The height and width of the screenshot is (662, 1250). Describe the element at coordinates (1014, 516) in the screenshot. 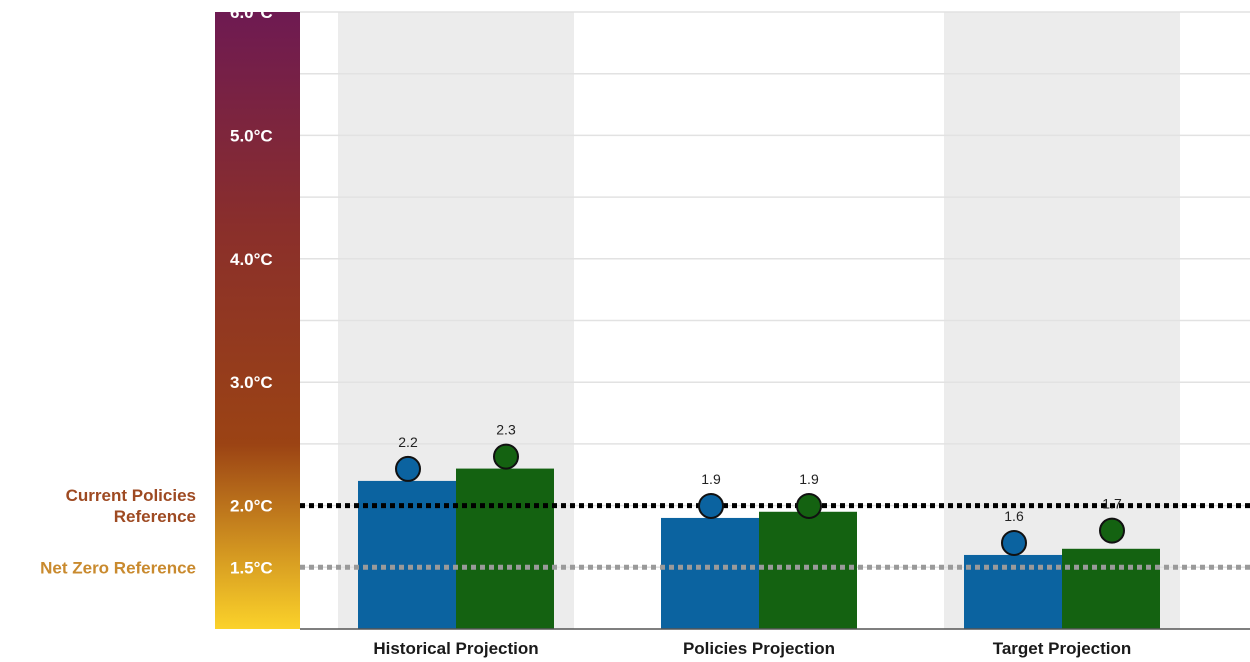

I see `data-label: 1.6` at that location.